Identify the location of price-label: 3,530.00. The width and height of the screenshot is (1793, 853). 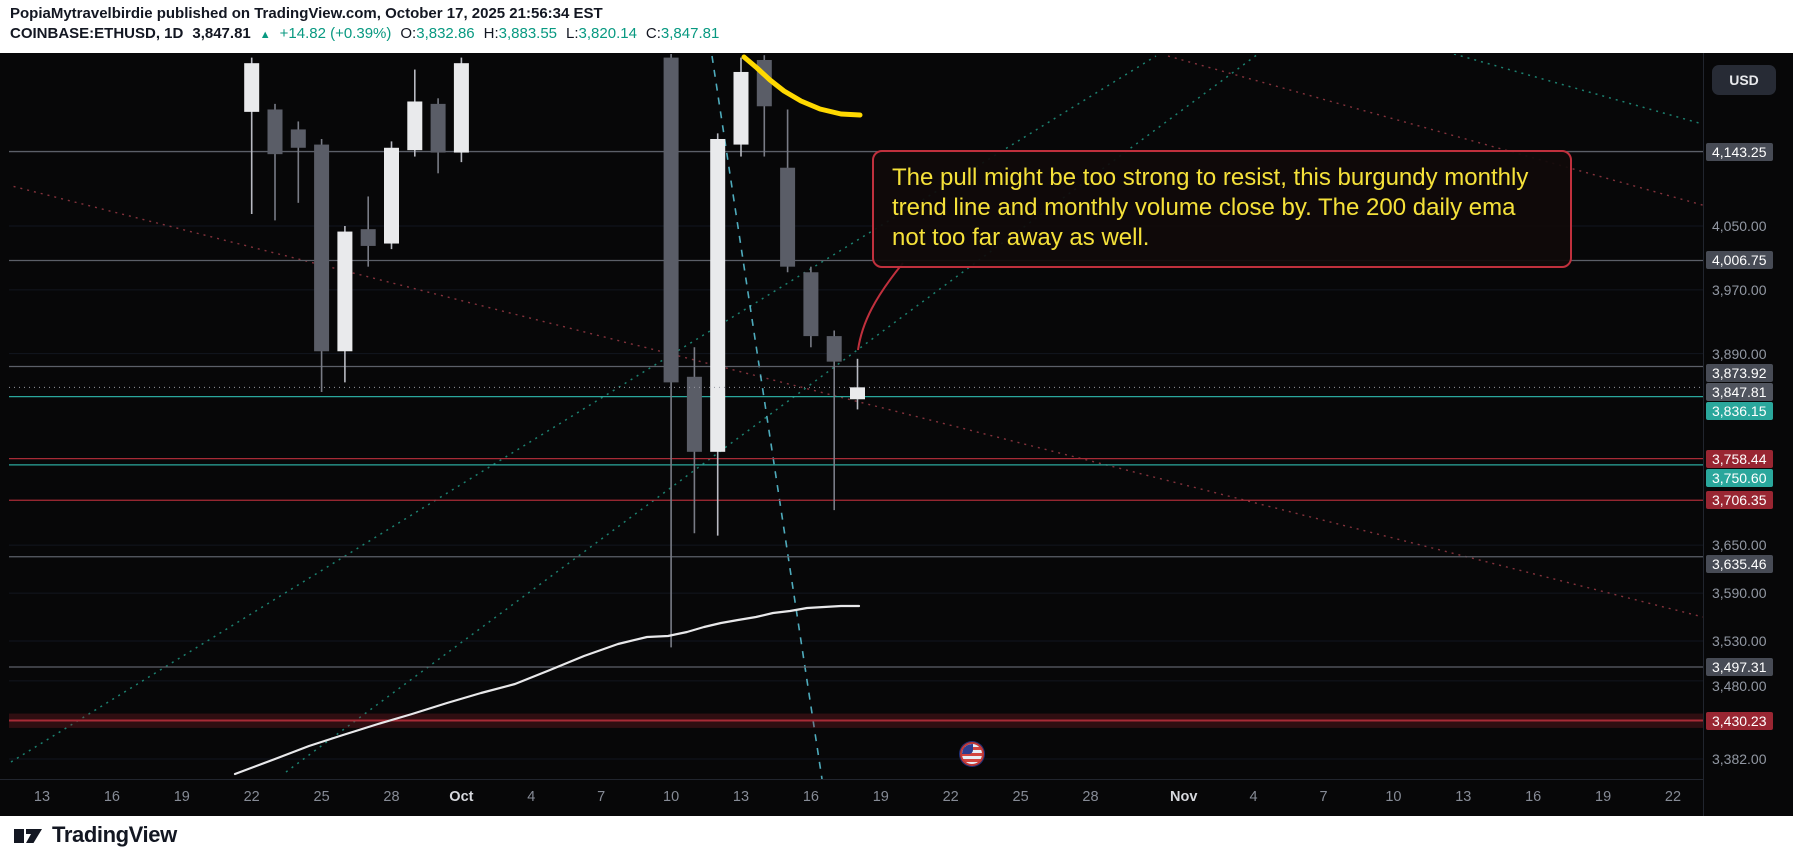
(1739, 640).